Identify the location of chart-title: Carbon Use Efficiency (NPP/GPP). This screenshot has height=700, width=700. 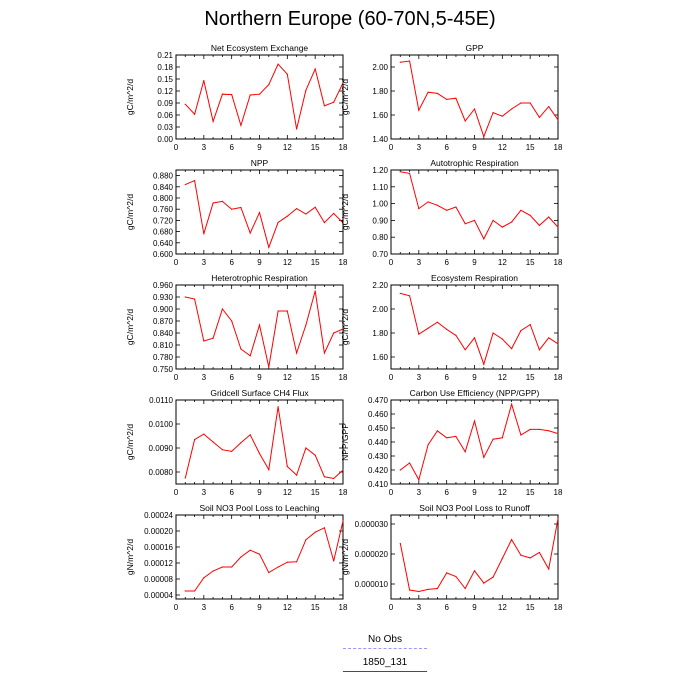
(475, 393).